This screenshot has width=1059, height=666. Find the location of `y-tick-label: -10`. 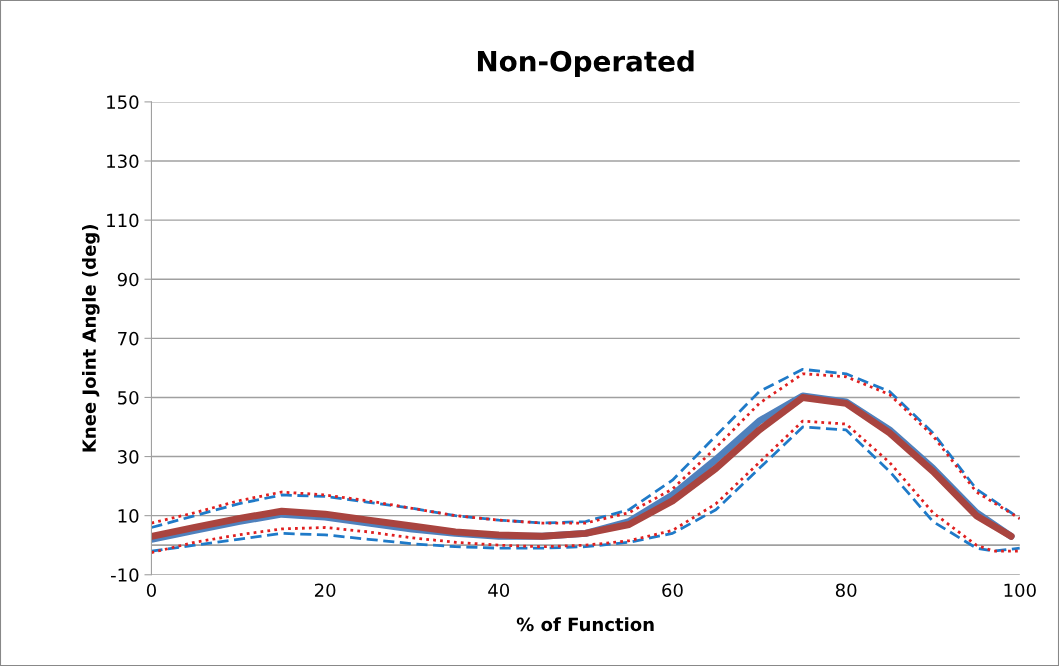

y-tick-label: -10 is located at coordinates (125, 575).